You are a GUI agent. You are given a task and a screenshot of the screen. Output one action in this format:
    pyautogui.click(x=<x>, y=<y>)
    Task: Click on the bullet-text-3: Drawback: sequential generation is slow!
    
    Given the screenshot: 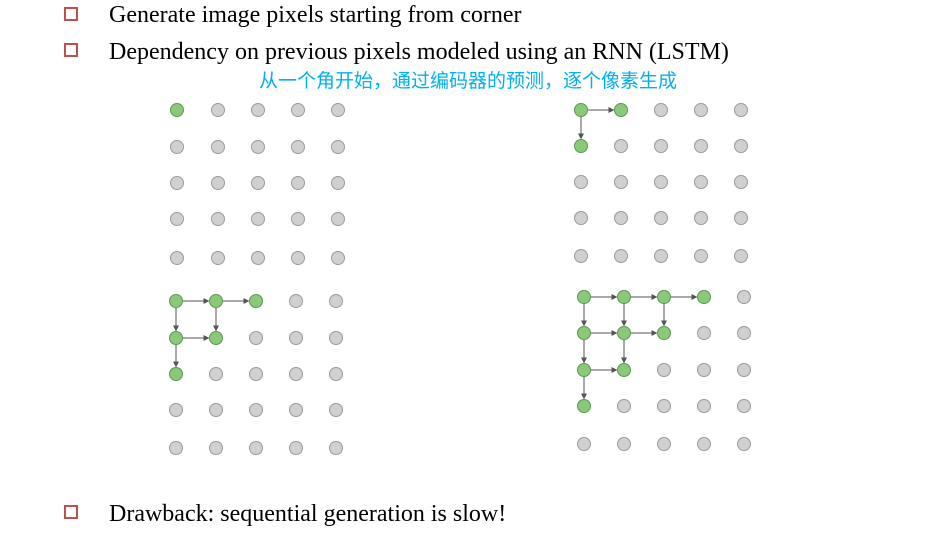 What is the action you would take?
    pyautogui.click(x=308, y=514)
    